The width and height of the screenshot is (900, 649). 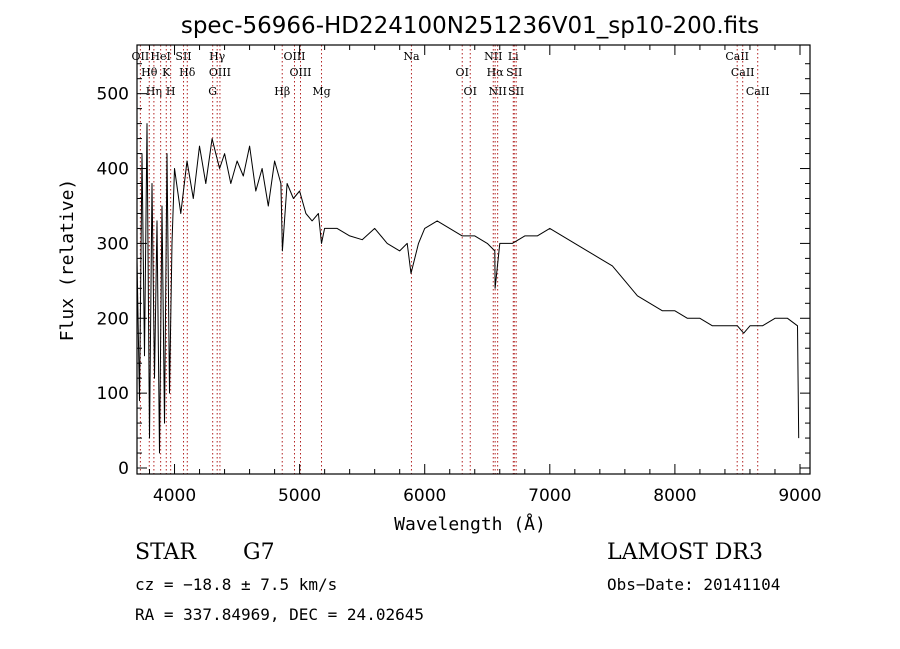 I want to click on marker-label: OII, so click(x=141, y=56).